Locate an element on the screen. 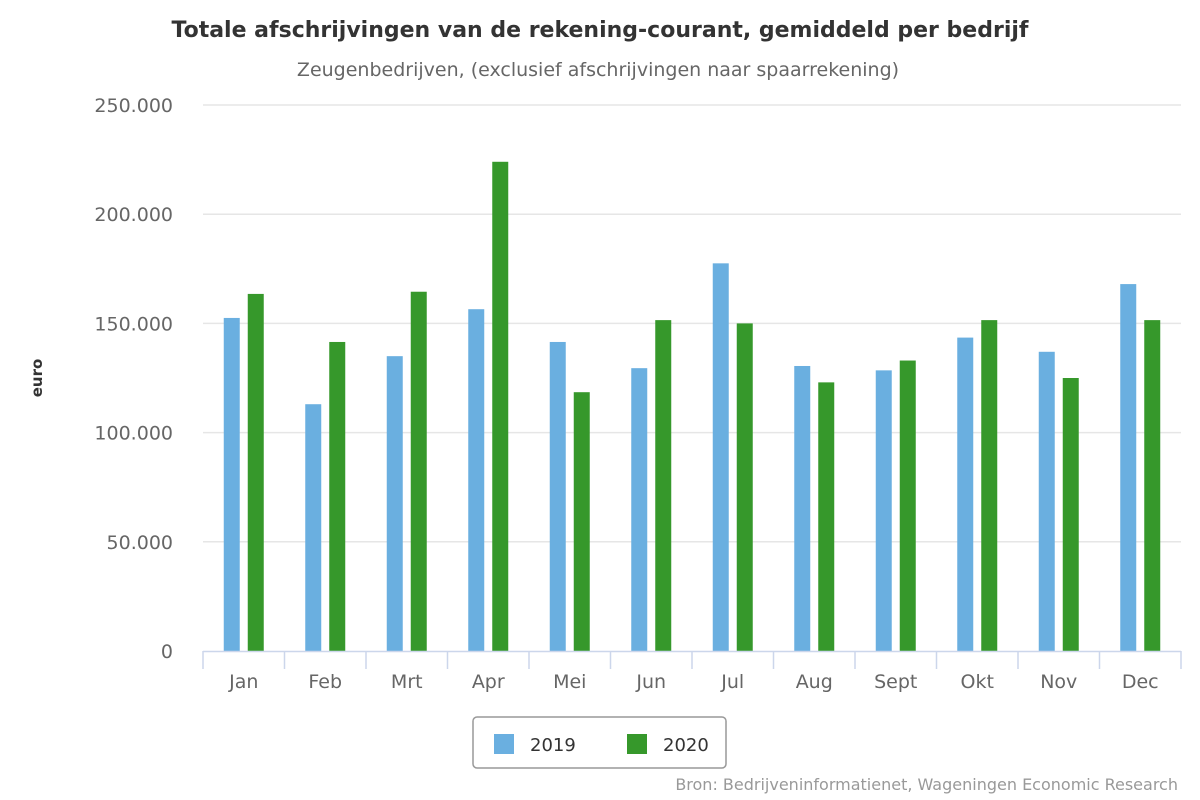 The height and width of the screenshot is (800, 1200). y-tick-label: 250.000 is located at coordinates (133, 106).